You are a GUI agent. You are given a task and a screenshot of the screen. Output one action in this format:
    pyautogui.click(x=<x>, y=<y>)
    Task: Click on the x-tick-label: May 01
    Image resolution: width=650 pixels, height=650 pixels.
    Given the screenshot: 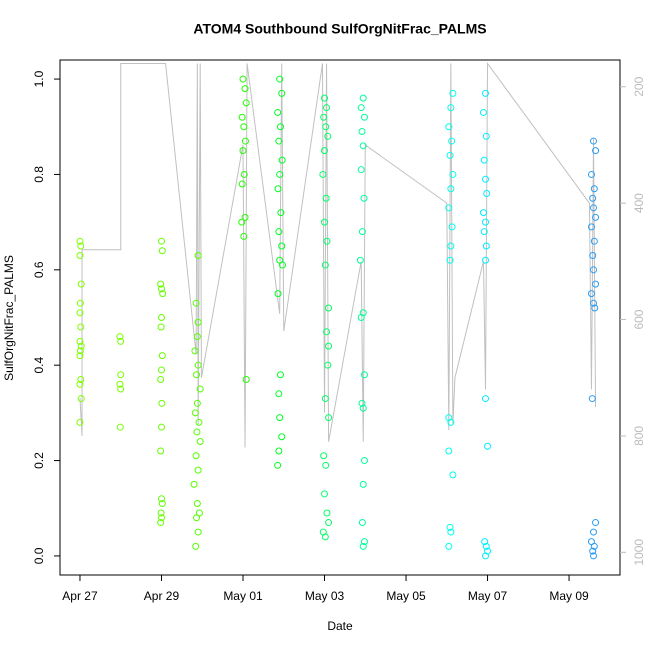 What is the action you would take?
    pyautogui.click(x=243, y=596)
    